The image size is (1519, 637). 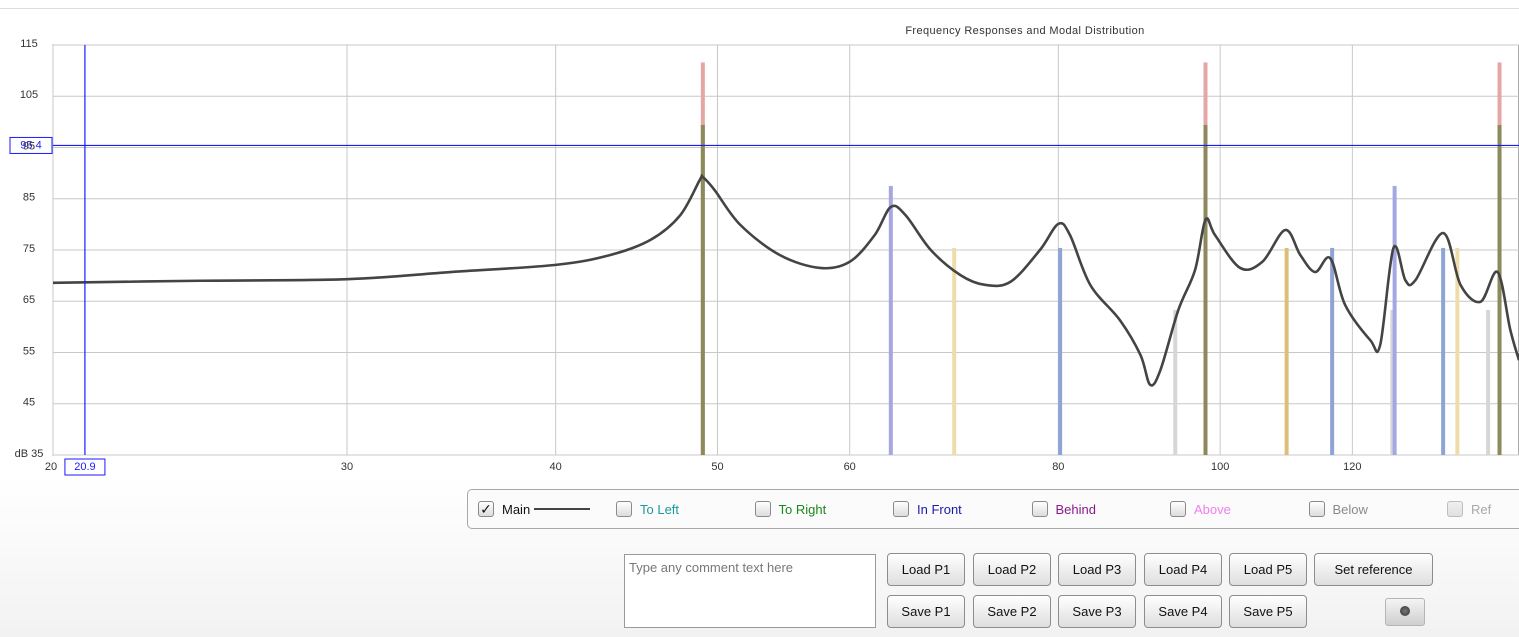 I want to click on cursor-x-box, so click(x=85, y=467).